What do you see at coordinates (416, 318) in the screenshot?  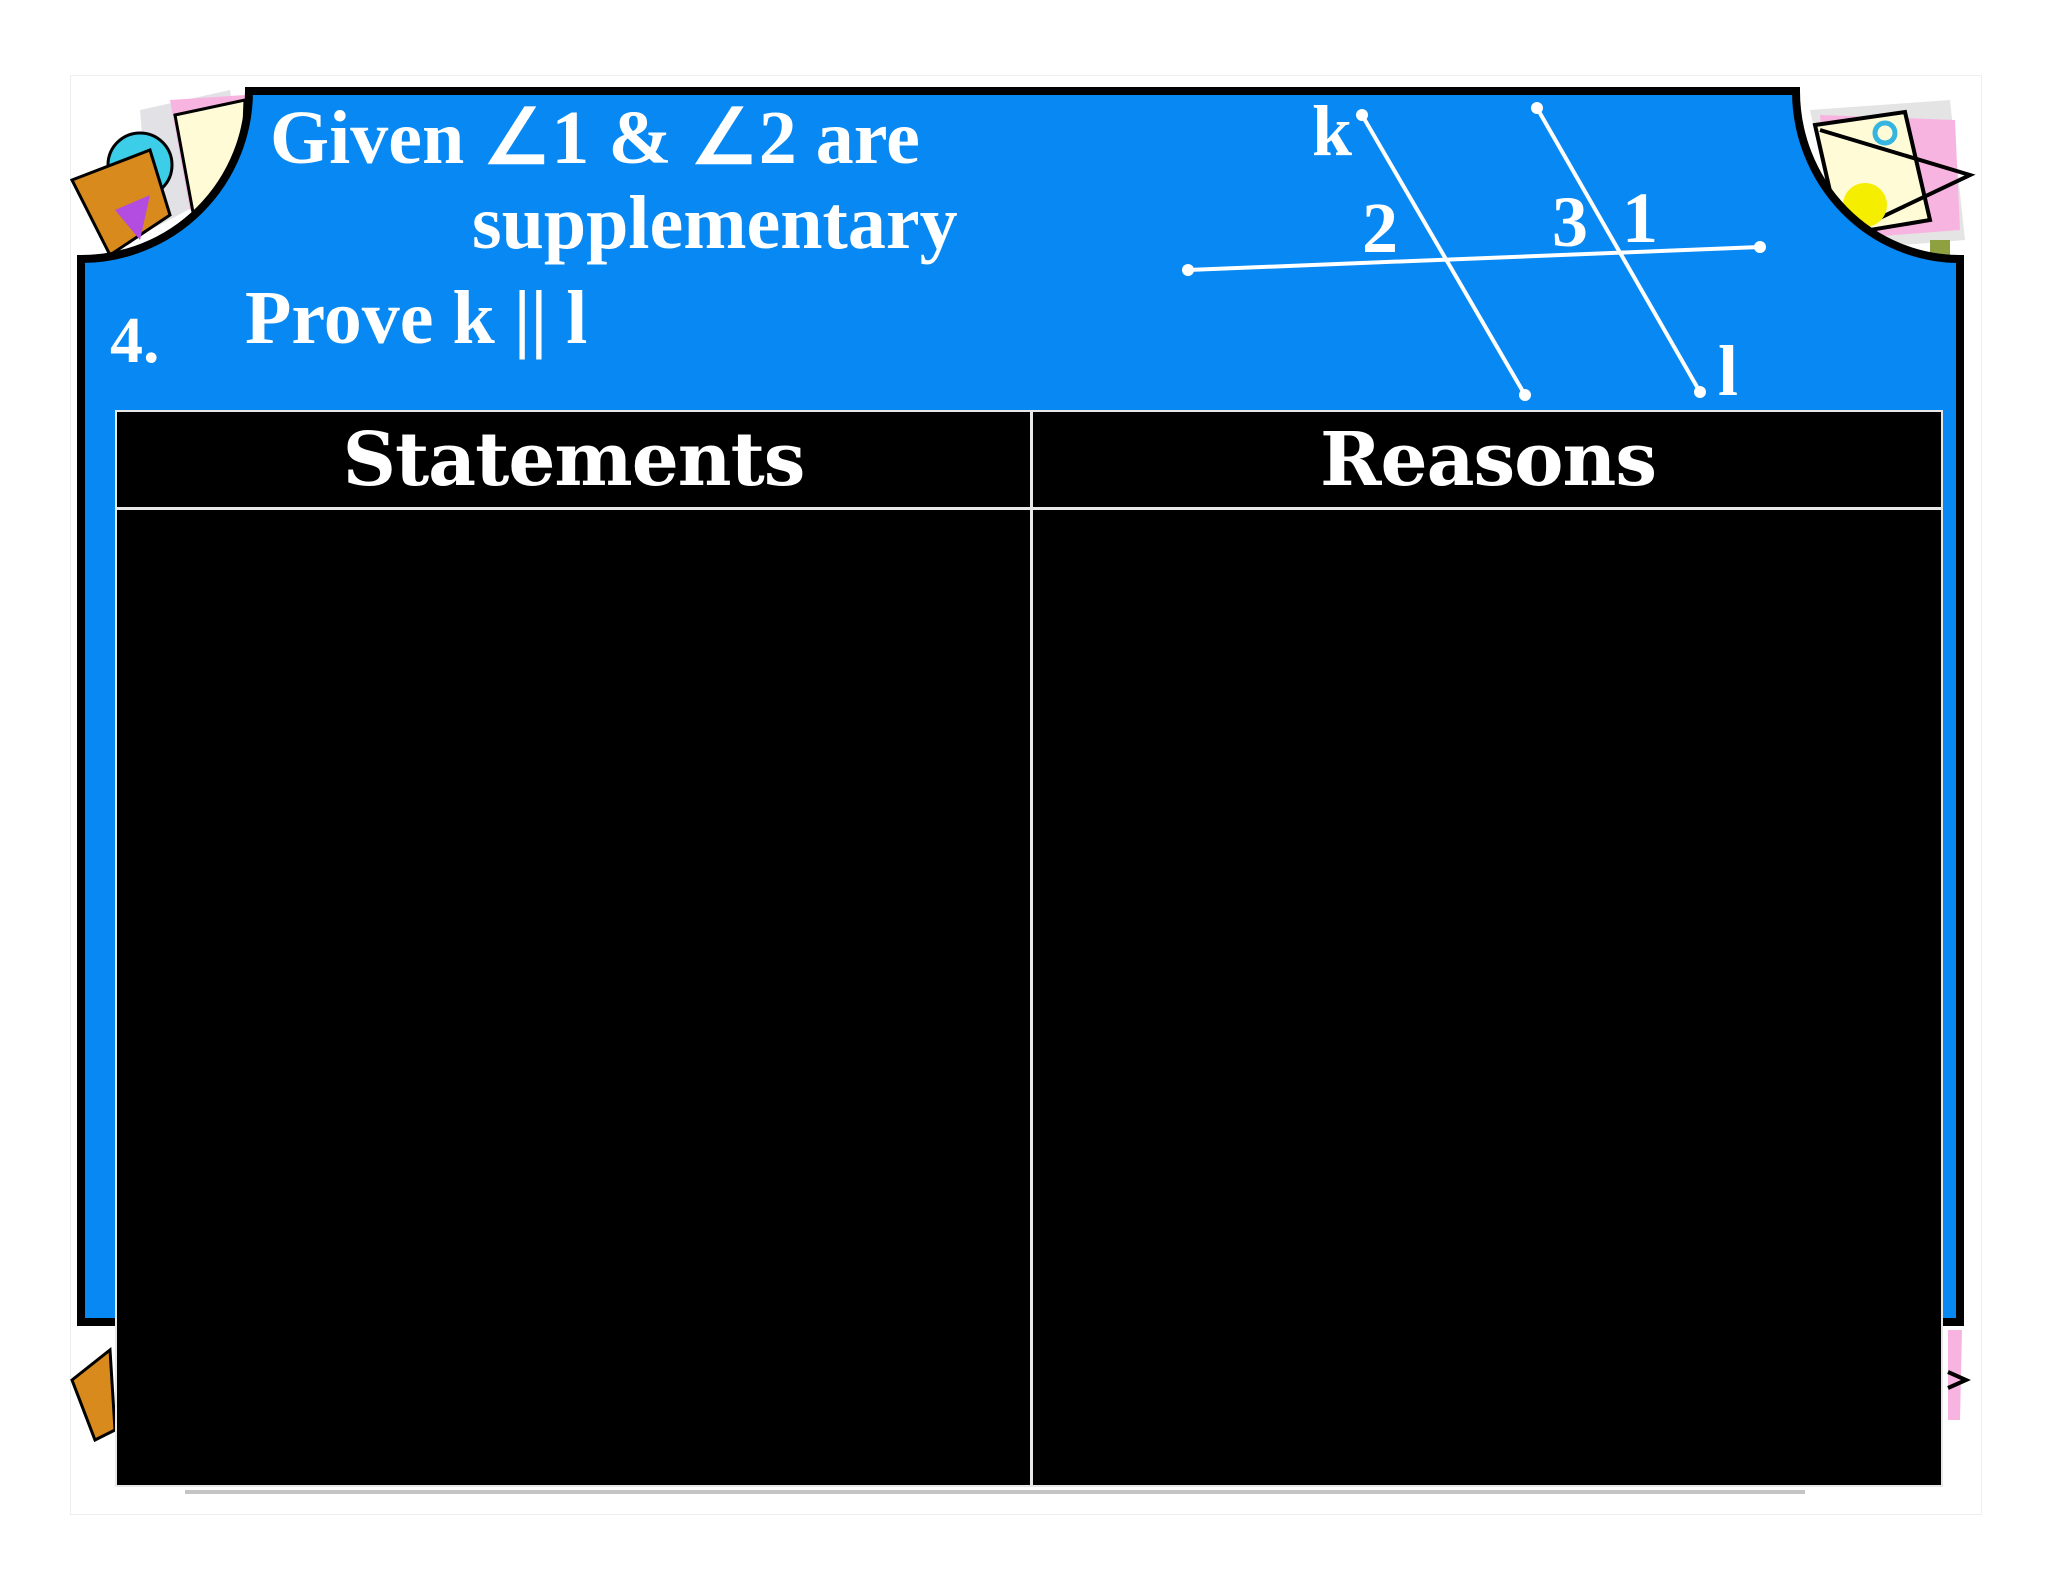 I see `prove-statement: Prove k || l` at bounding box center [416, 318].